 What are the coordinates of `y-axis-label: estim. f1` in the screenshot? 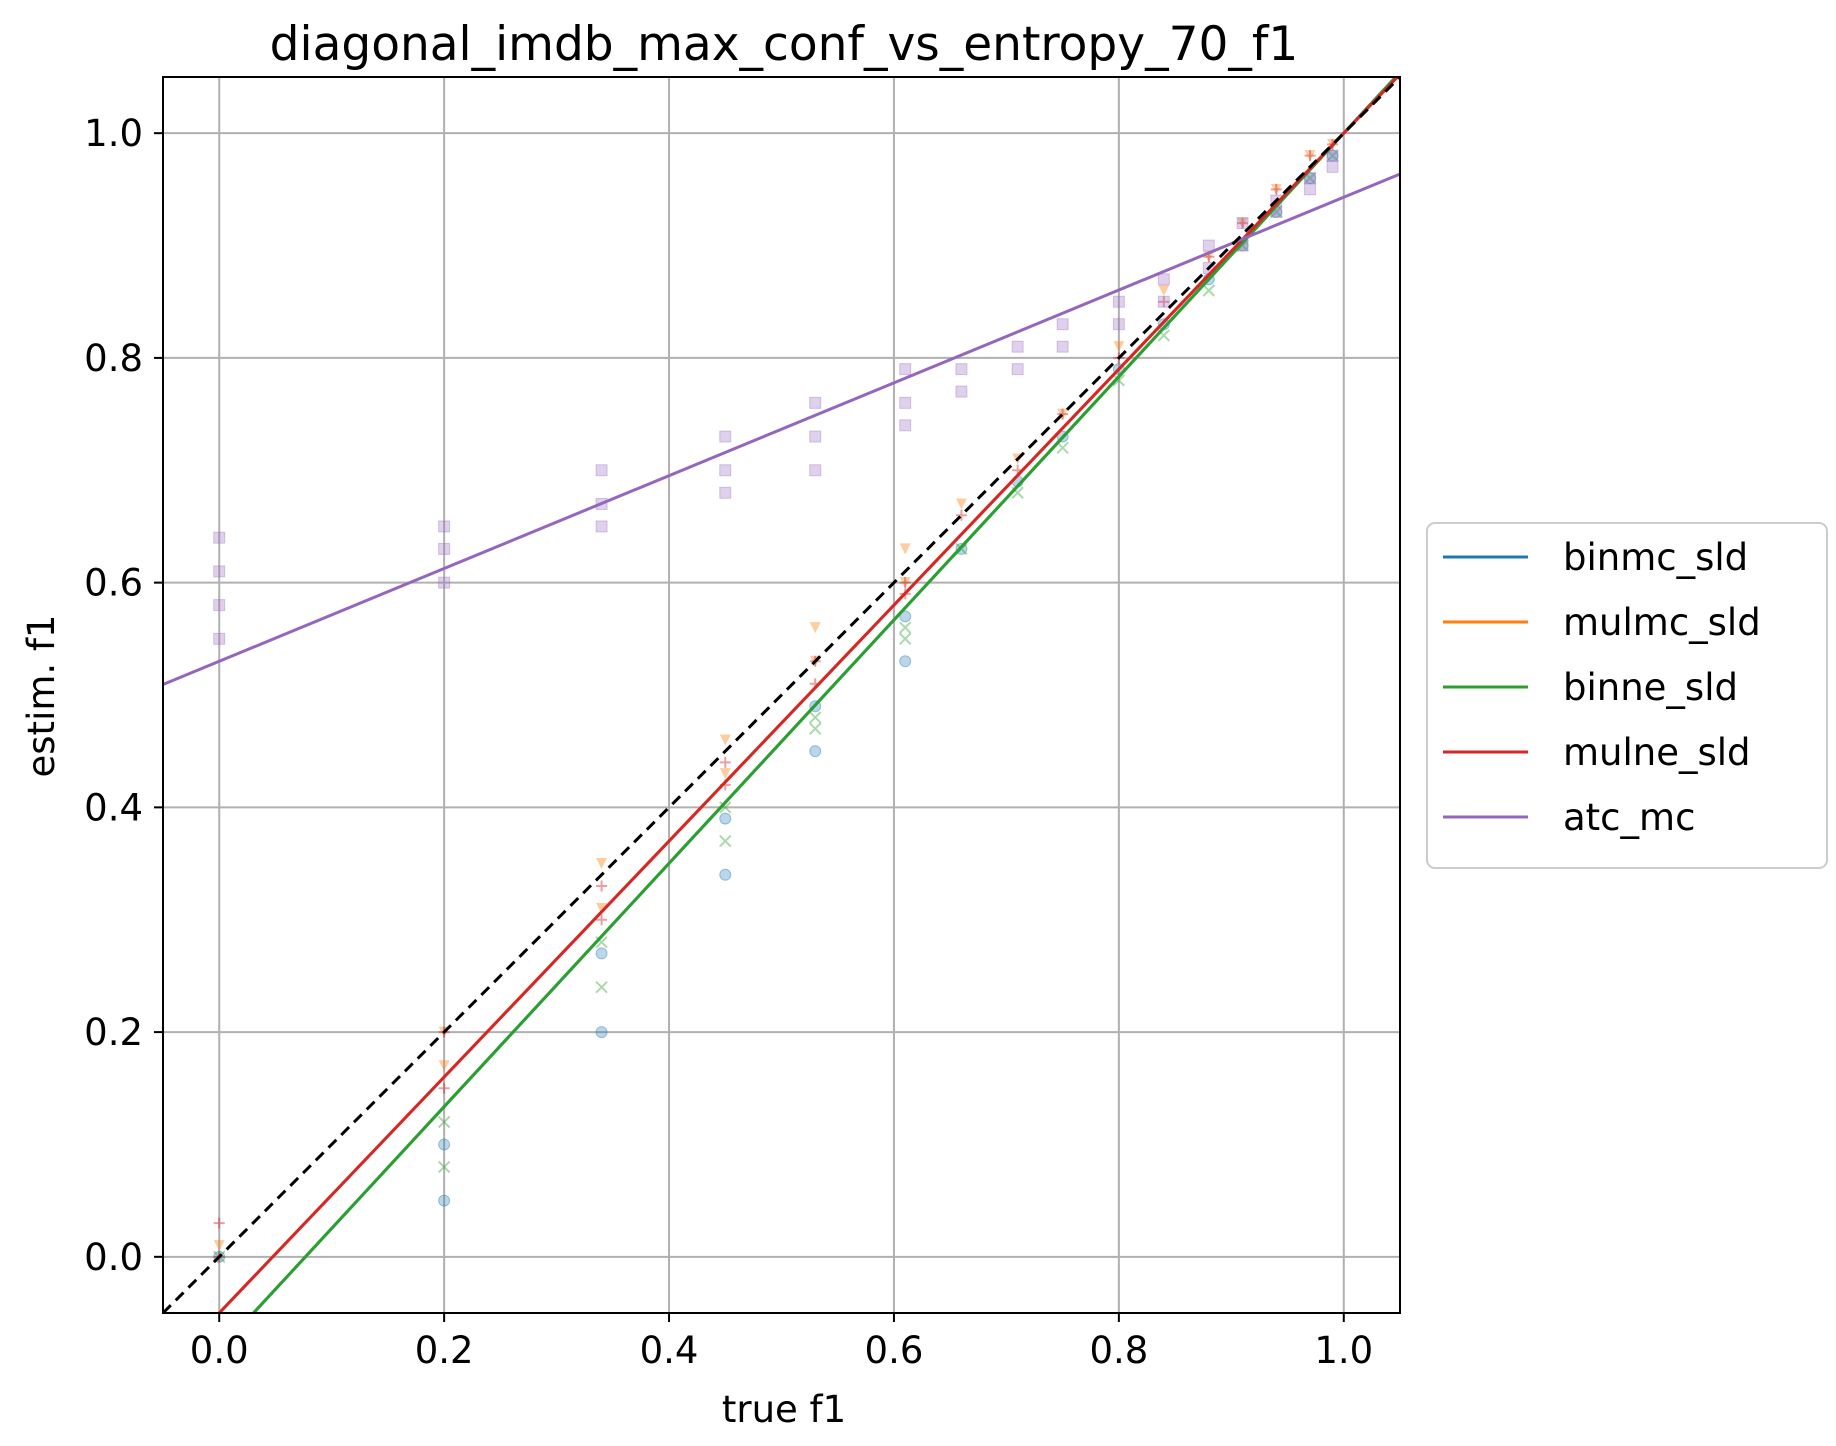 It's located at (41, 696).